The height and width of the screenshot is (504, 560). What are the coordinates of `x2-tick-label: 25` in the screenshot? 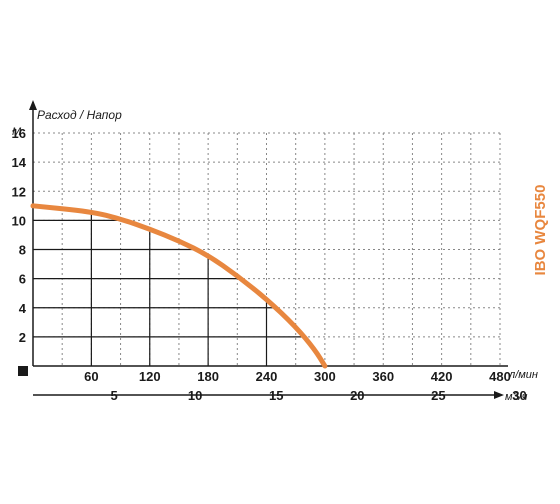 It's located at (438, 395).